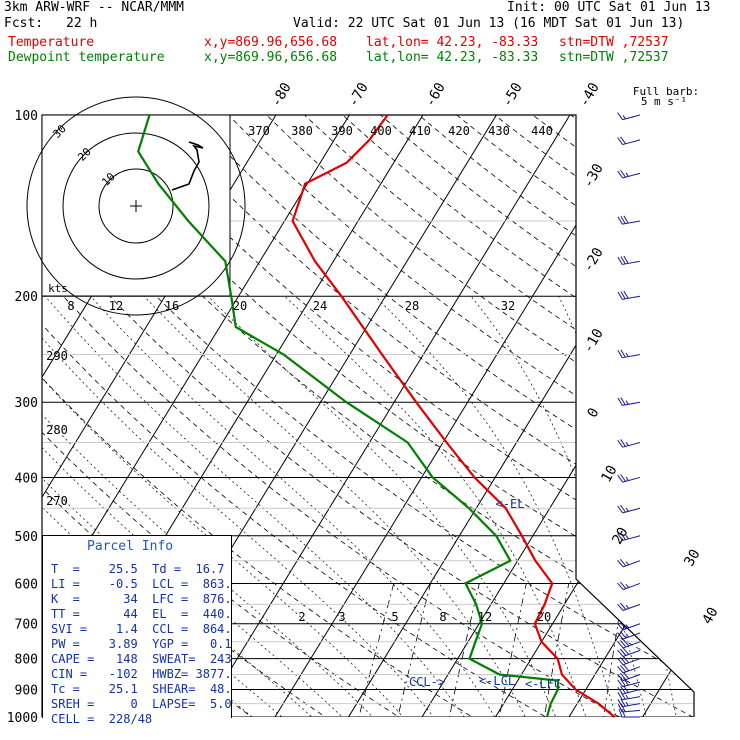 Image resolution: width=740 pixels, height=740 pixels. What do you see at coordinates (82, 23) in the screenshot?
I see `forecast-hour: 22 h` at bounding box center [82, 23].